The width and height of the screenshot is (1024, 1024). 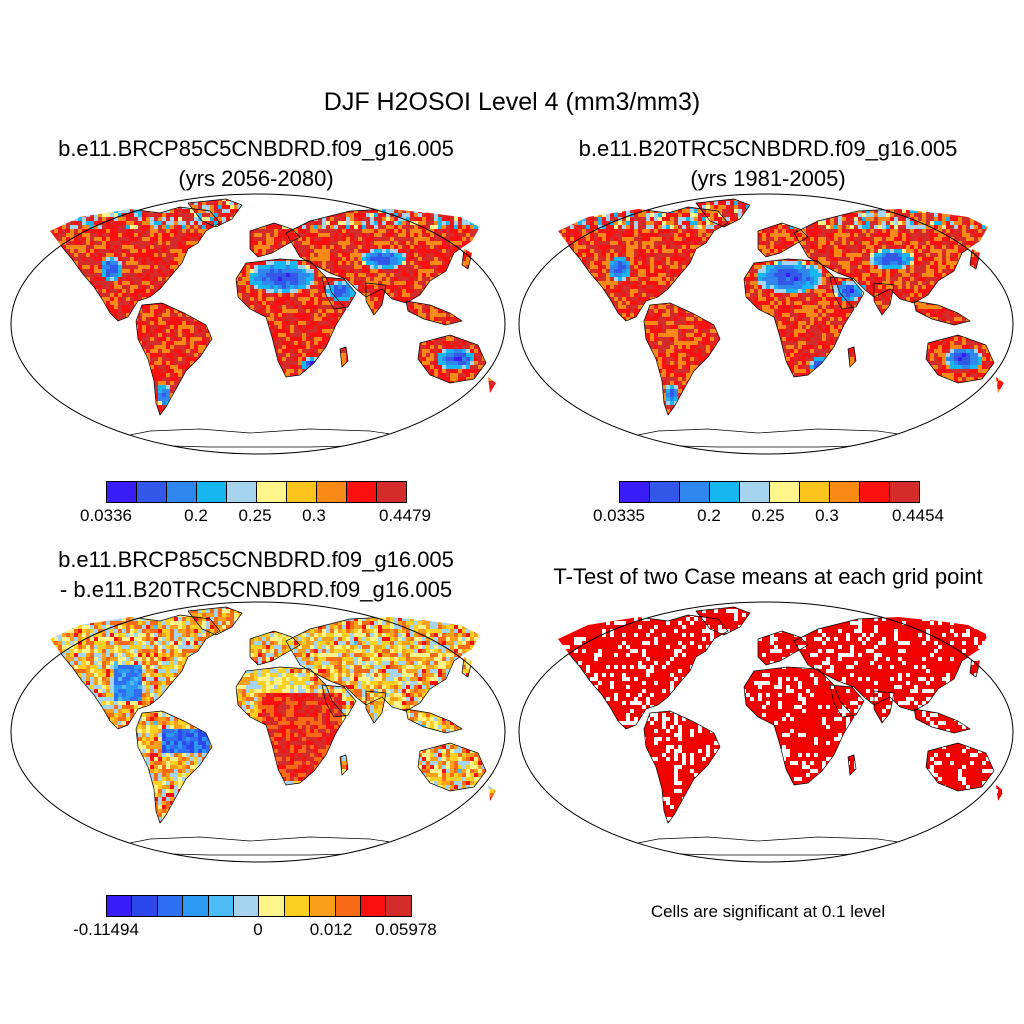 I want to click on panel-1-title-line2: (yrs 2056-2080), so click(x=256, y=179).